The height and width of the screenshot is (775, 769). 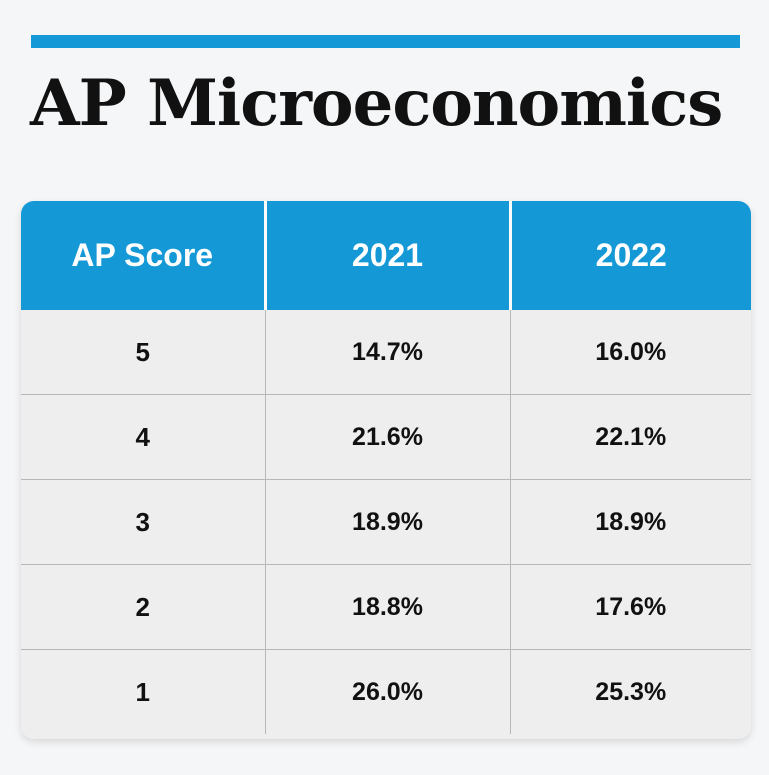 I want to click on percent-2022-cell: 18.9%, so click(x=630, y=522).